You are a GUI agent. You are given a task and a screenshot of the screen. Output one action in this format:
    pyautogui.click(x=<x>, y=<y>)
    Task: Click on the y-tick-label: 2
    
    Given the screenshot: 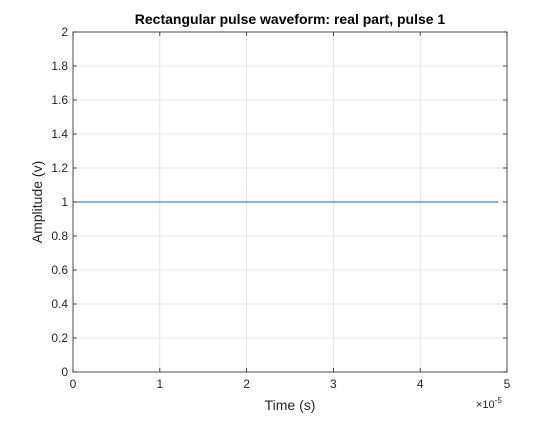 What is the action you would take?
    pyautogui.click(x=64, y=32)
    